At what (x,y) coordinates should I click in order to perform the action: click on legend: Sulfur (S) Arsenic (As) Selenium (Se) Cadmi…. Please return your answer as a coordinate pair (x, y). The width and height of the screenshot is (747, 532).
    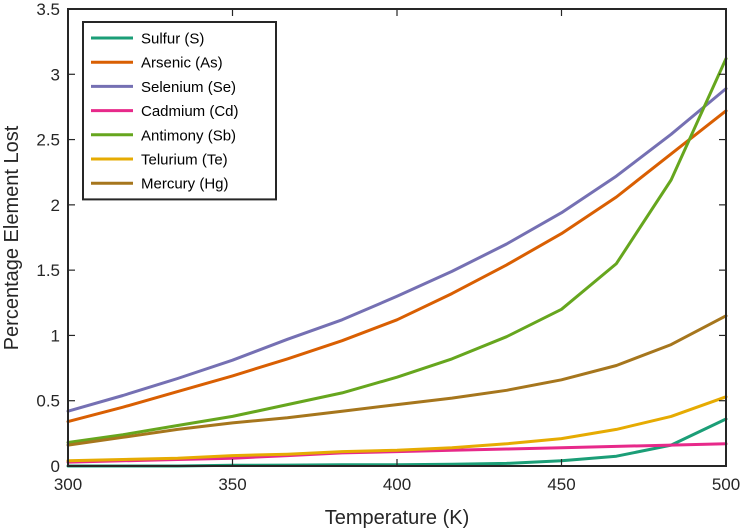
    Looking at the image, I should click on (179, 111).